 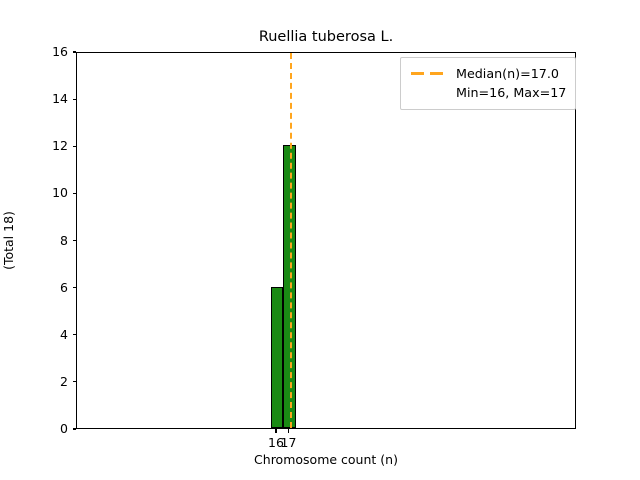 I want to click on y-tick-label: 14, so click(x=60, y=99).